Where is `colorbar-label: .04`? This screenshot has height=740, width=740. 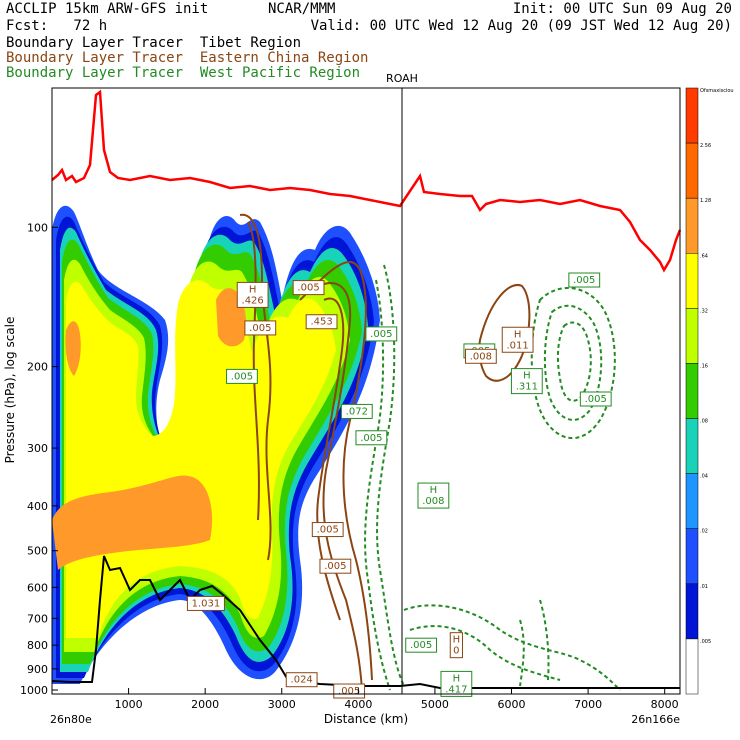
colorbar-label: .04 is located at coordinates (704, 477).